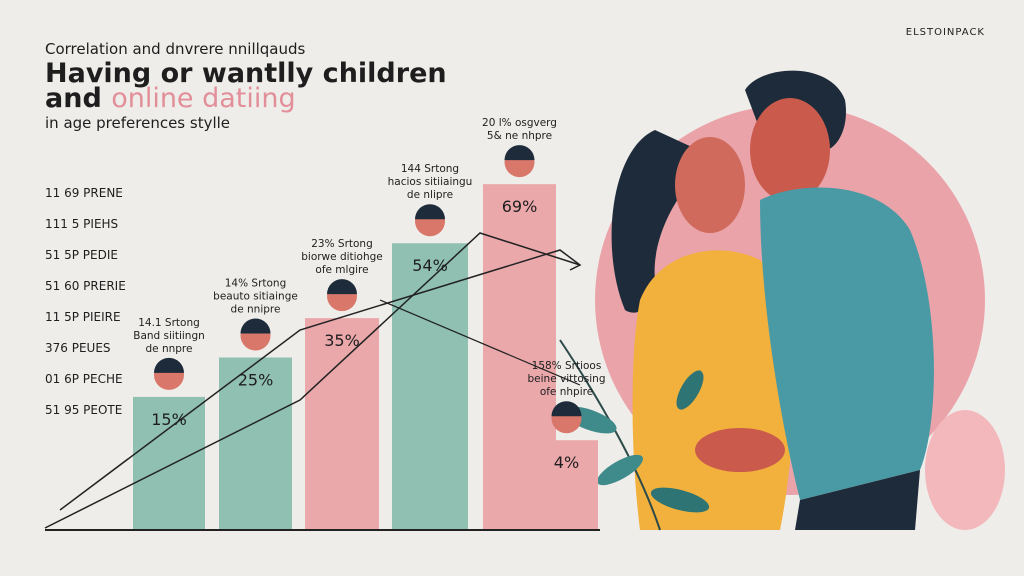 Image resolution: width=1024 pixels, height=576 pixels. I want to click on annotation: biorwe ditiohge, so click(342, 257).